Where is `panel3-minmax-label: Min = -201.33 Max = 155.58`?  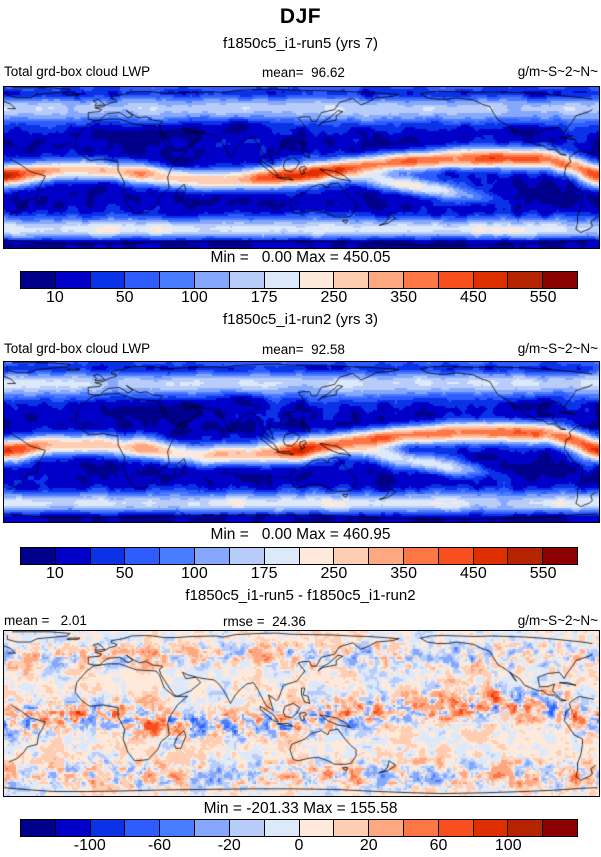
panel3-minmax-label: Min = -201.33 Max = 155.58 is located at coordinates (300, 808).